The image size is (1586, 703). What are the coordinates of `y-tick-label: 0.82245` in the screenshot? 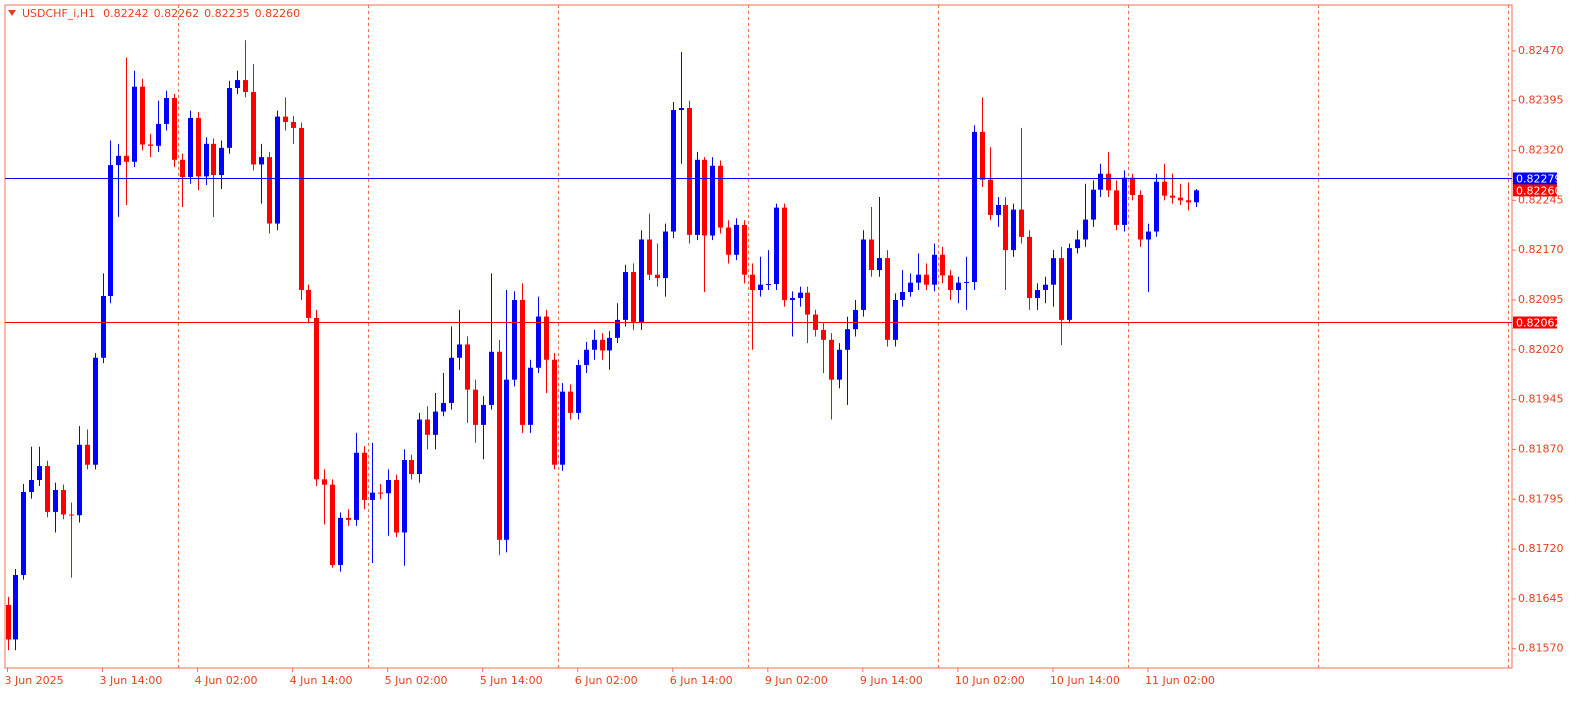 It's located at (1541, 199).